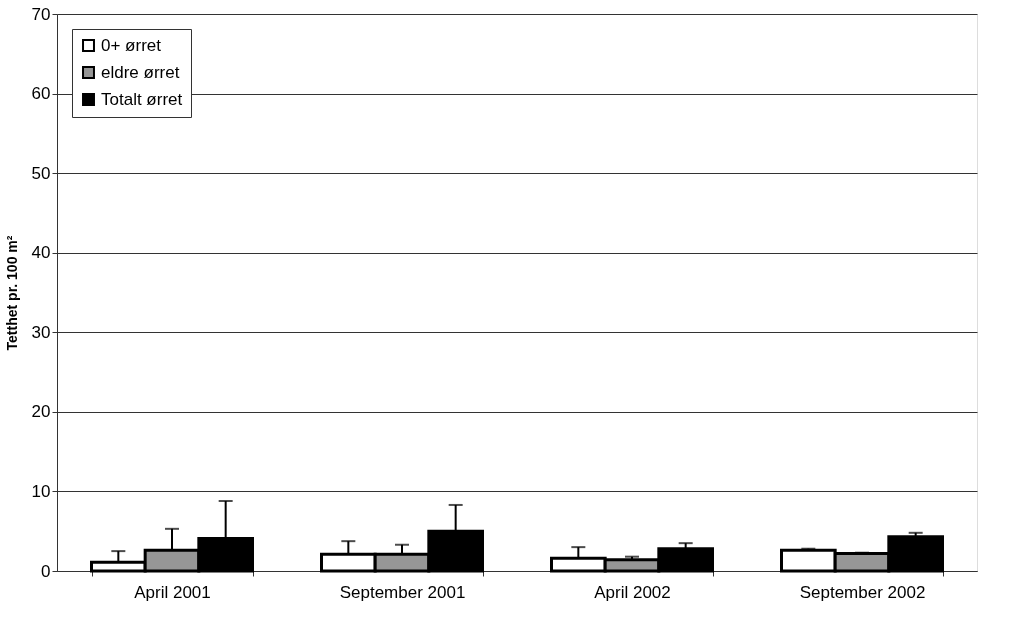  What do you see at coordinates (142, 99) in the screenshot?
I see `legend-label: Totalt ørret` at bounding box center [142, 99].